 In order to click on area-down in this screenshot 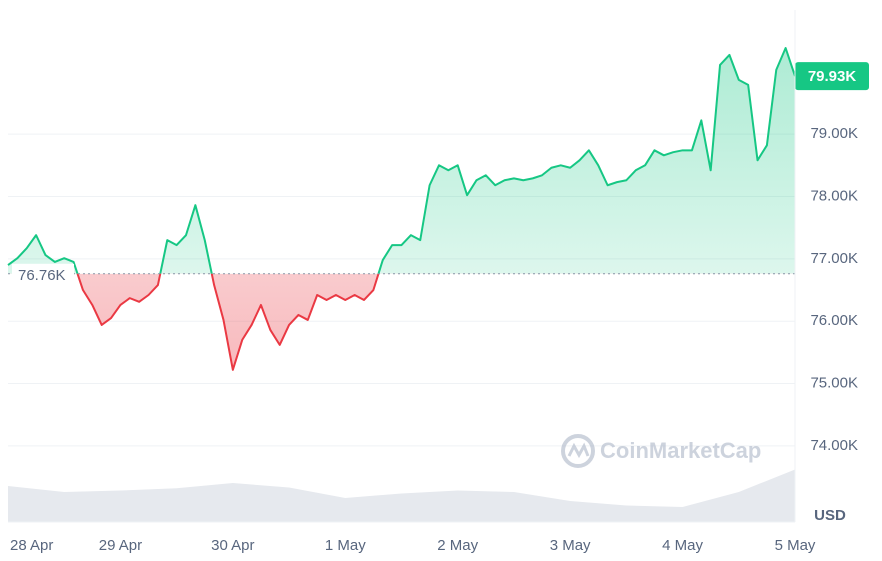, I will do `click(228, 321)`.